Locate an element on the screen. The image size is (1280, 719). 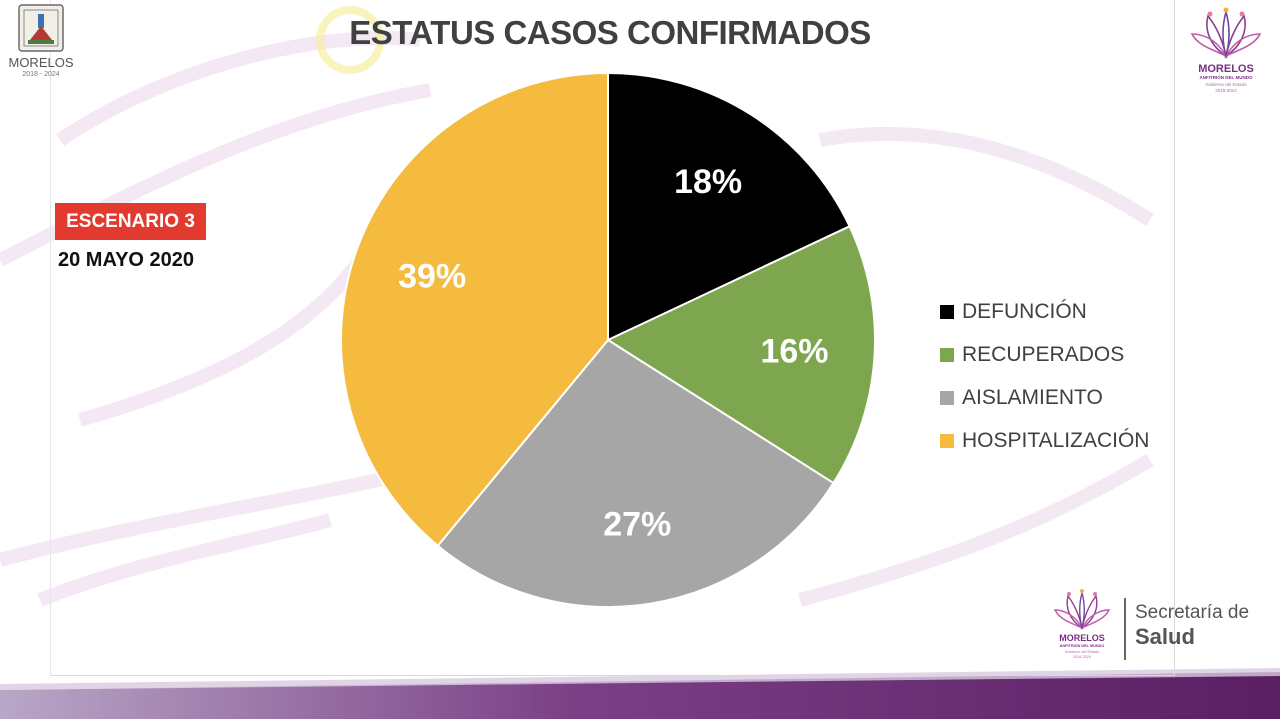
pie-slice-aislamiento is located at coordinates (635, 473).